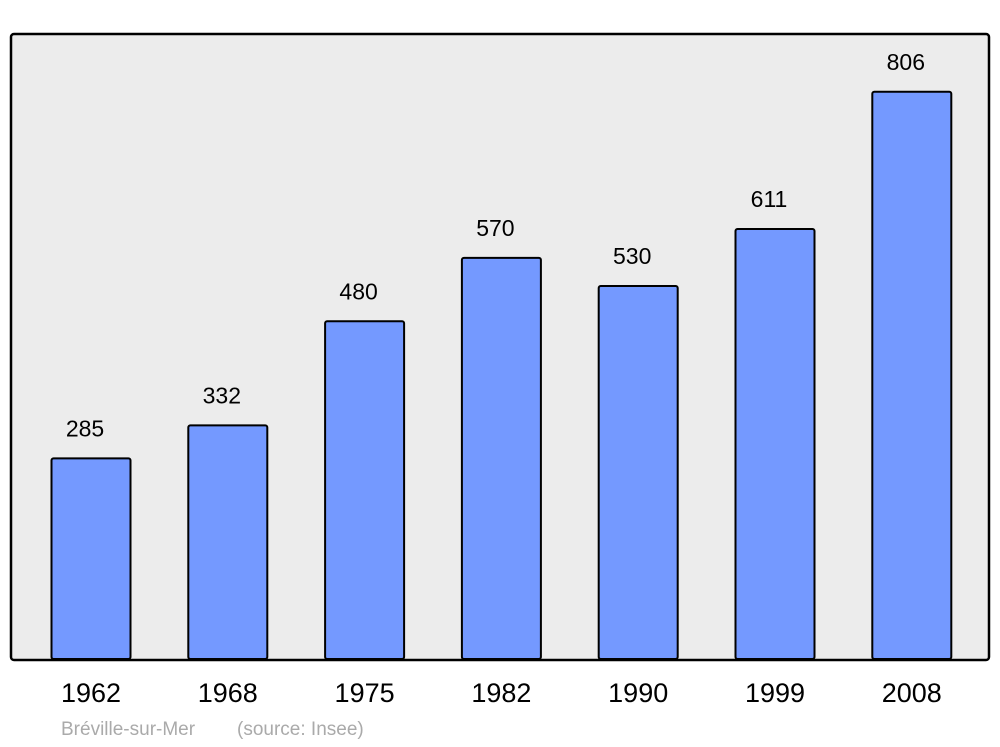 The height and width of the screenshot is (747, 1000). Describe the element at coordinates (906, 62) in the screenshot. I see `value-label: 806` at that location.